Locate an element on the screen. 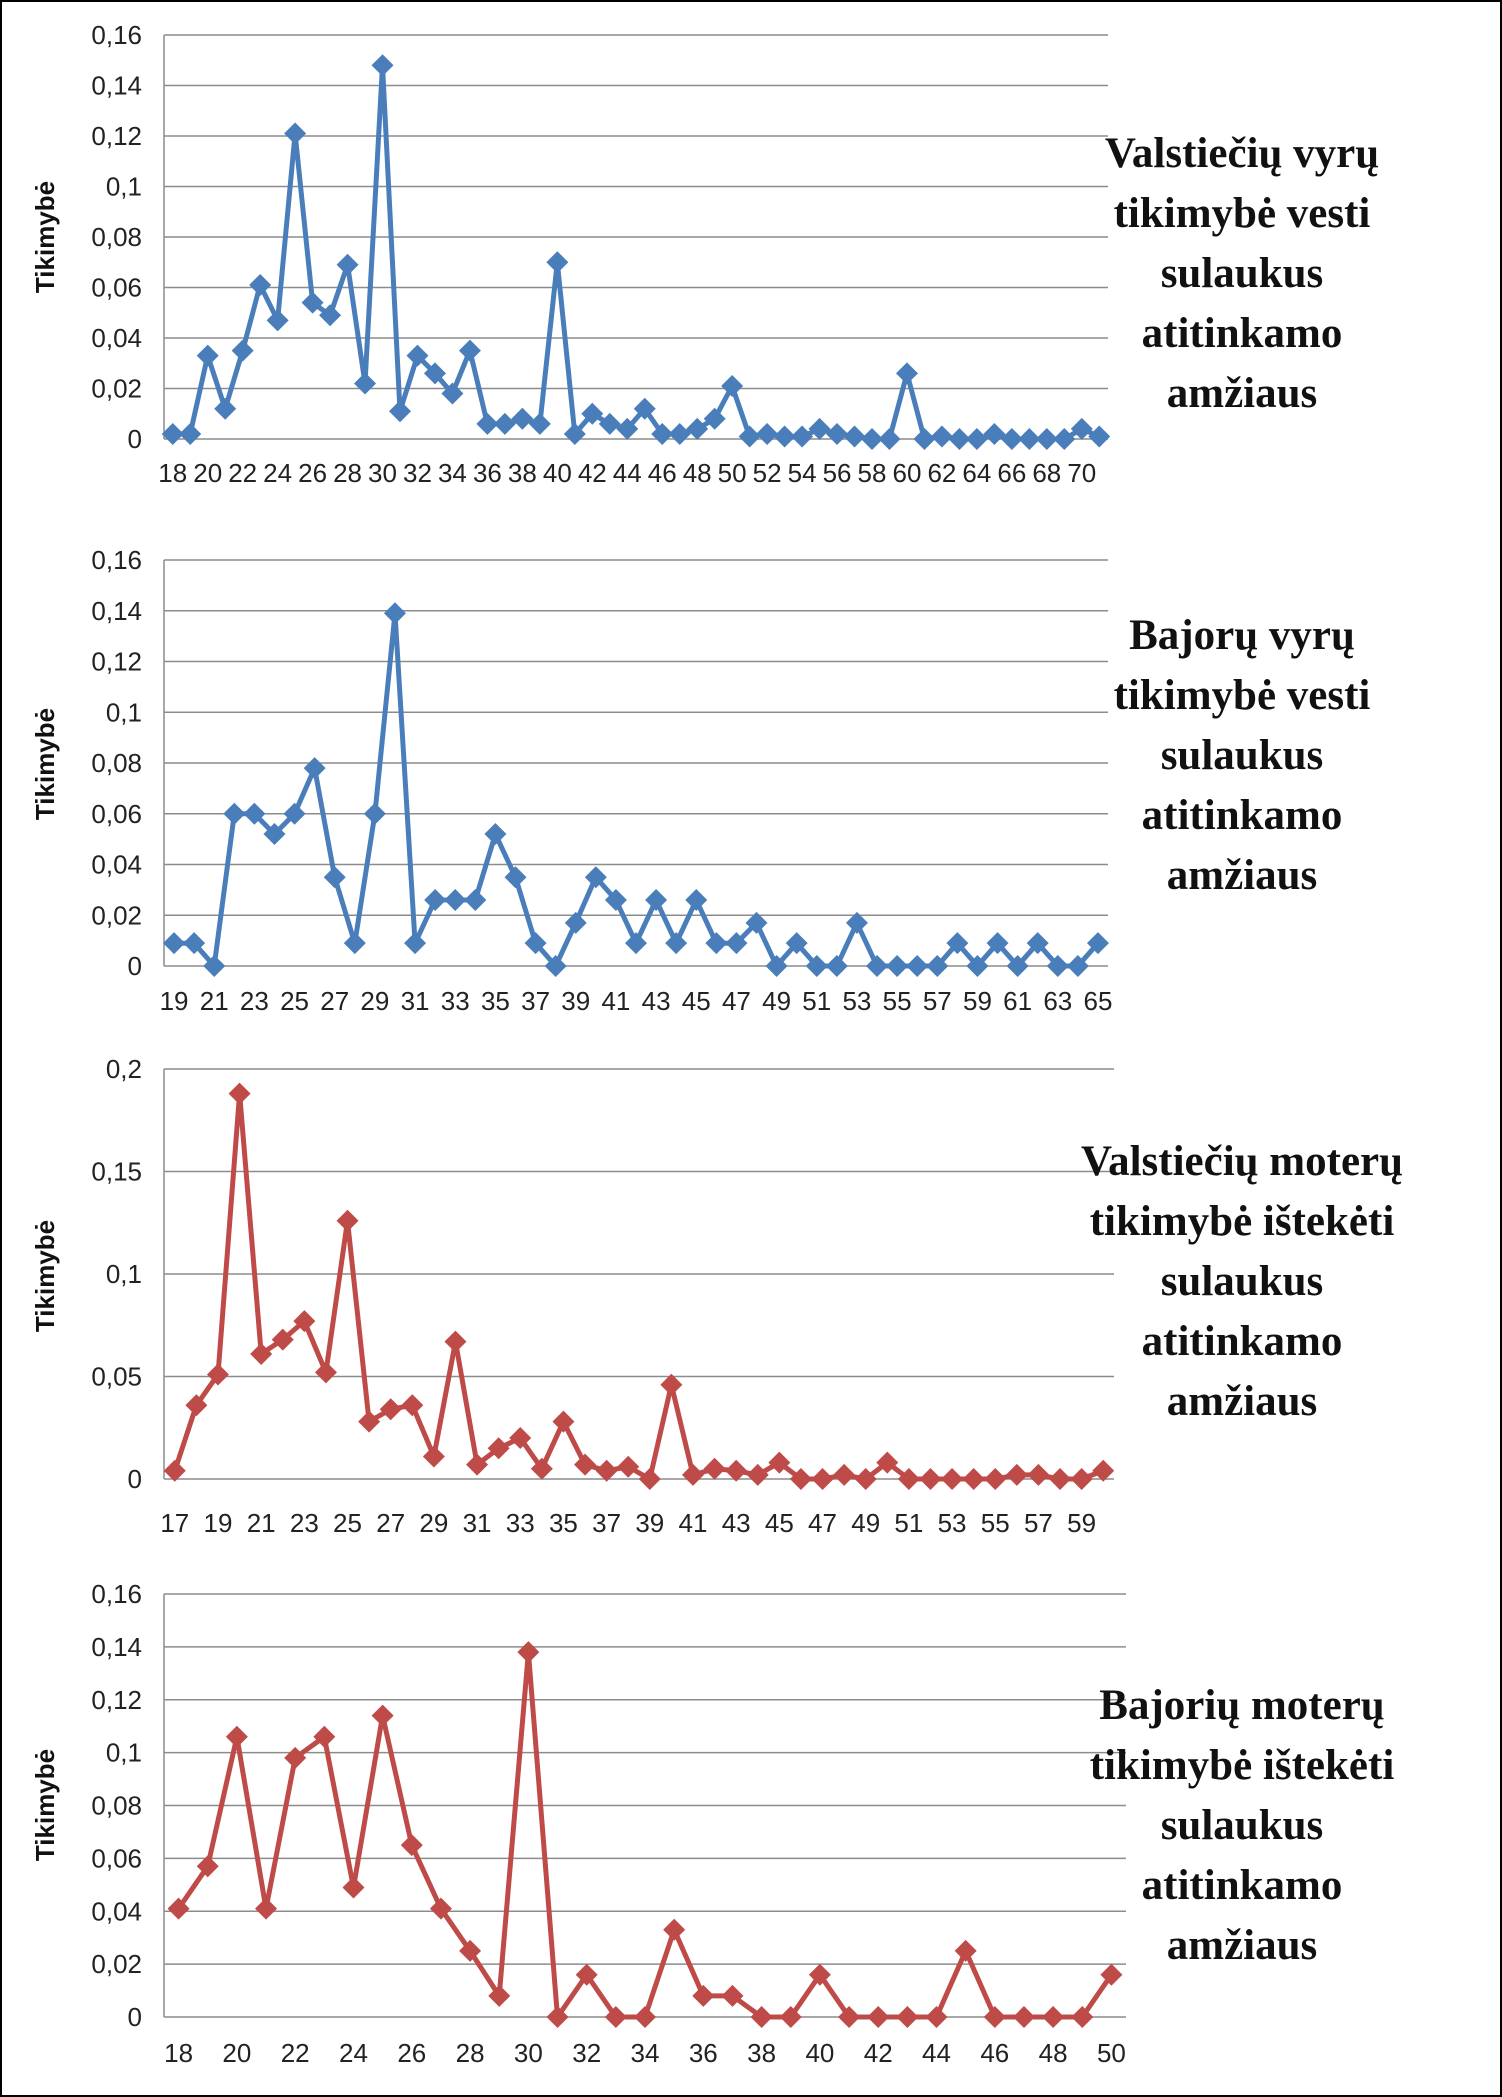 This screenshot has width=1502, height=2097. caption-line: Valstiečių vyrų is located at coordinates (1242, 153).